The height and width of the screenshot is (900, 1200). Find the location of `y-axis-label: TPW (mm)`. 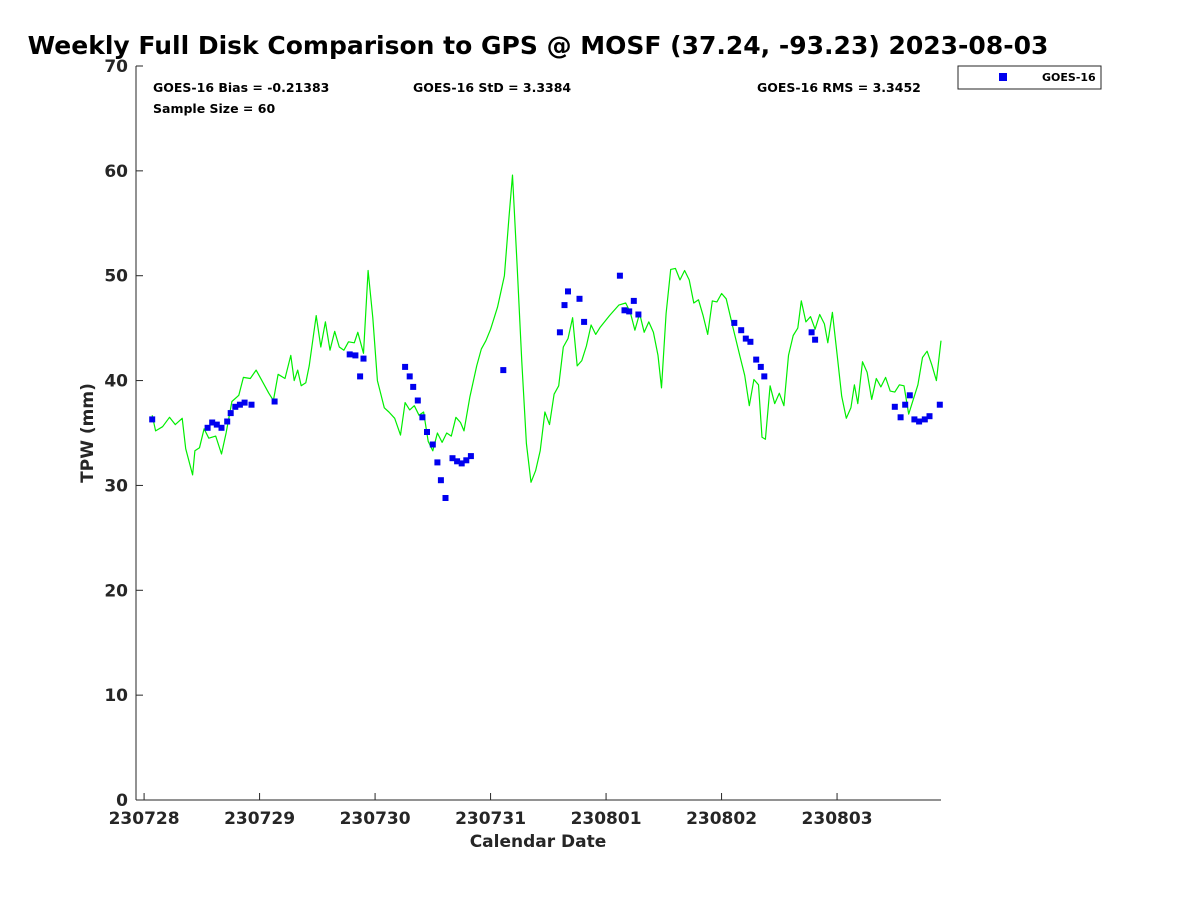

y-axis-label: TPW (mm) is located at coordinates (88, 433).